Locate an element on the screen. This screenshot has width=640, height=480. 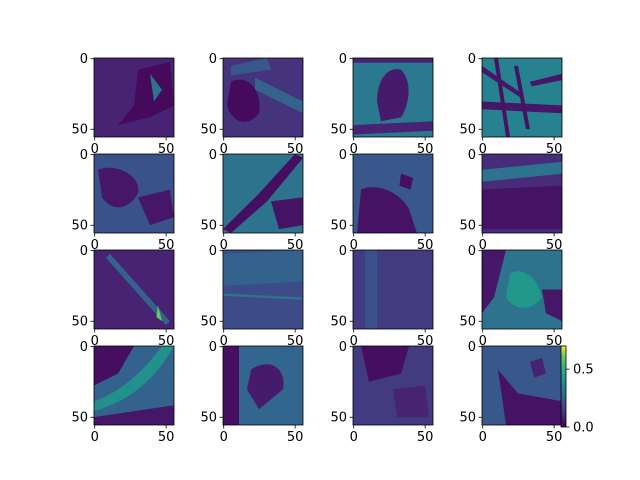
colorbar-tick-label: 0.0 is located at coordinates (583, 428).